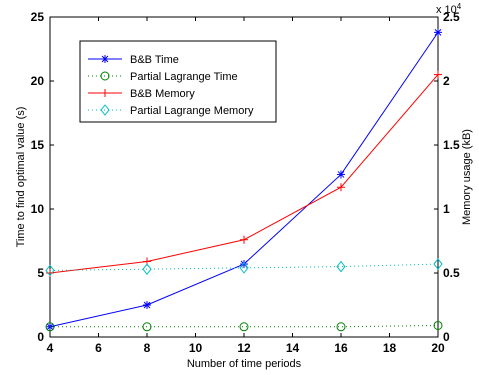 Image resolution: width=479 pixels, height=375 pixels. Describe the element at coordinates (446, 209) in the screenshot. I see `y-right-tick-label: 1` at that location.